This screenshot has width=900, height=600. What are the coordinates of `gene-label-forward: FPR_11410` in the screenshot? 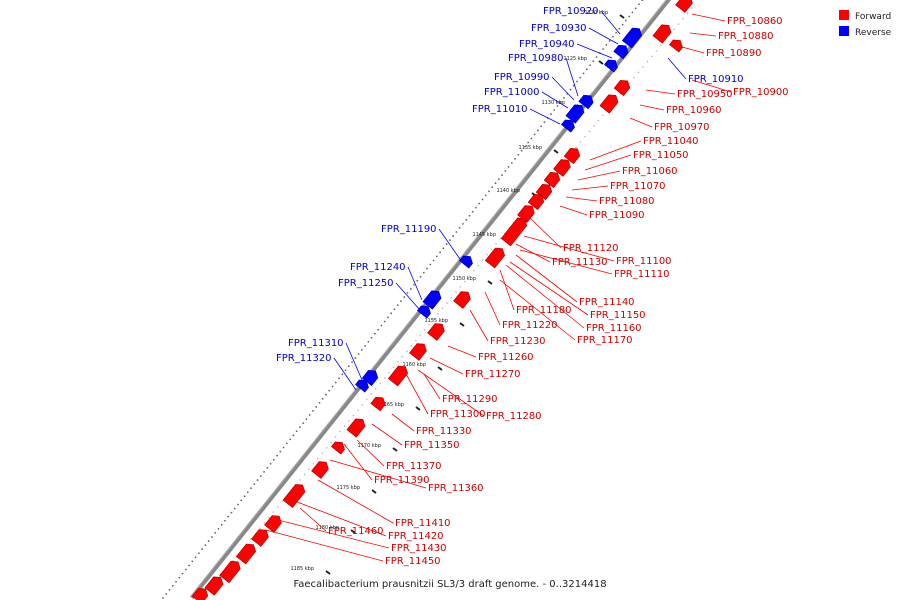 It's located at (423, 523).